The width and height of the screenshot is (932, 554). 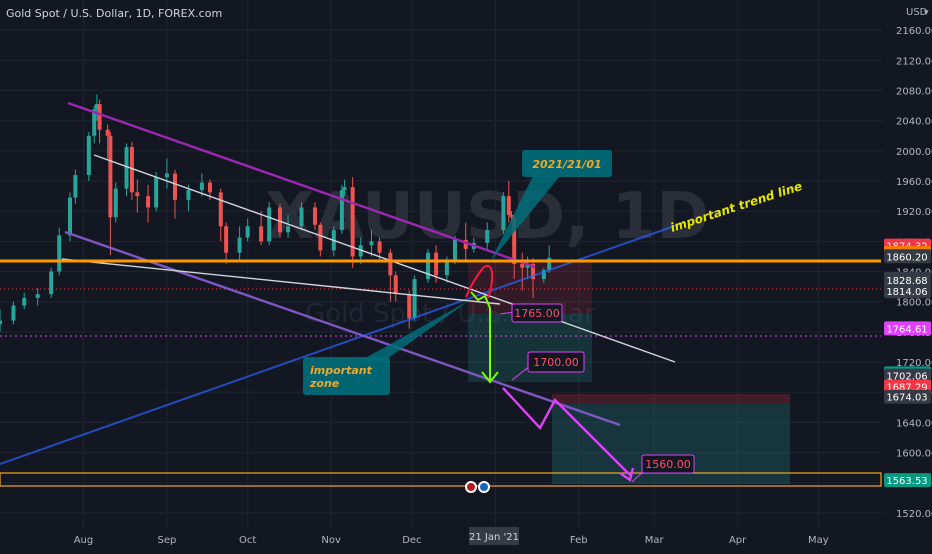 I want to click on time-tick-label: Nov, so click(x=331, y=540).